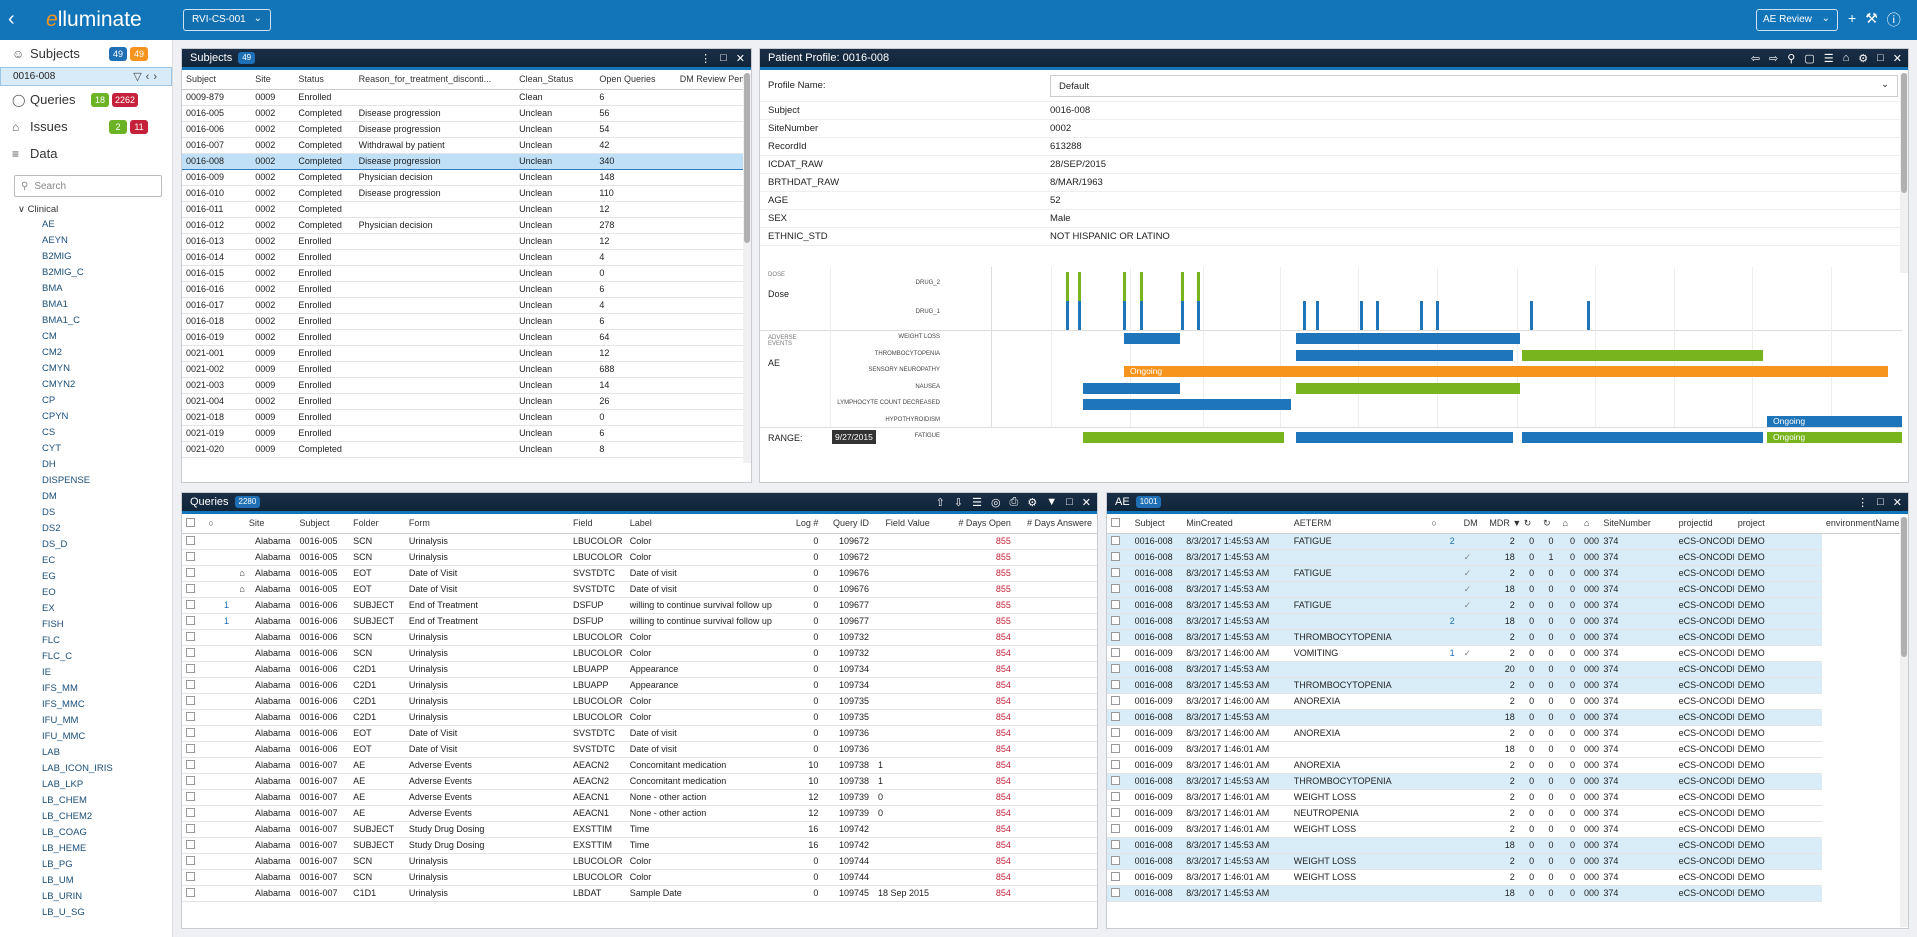  I want to click on table-row: 0016-018 0002 Enrolled Unclean 6, so click(466, 321).